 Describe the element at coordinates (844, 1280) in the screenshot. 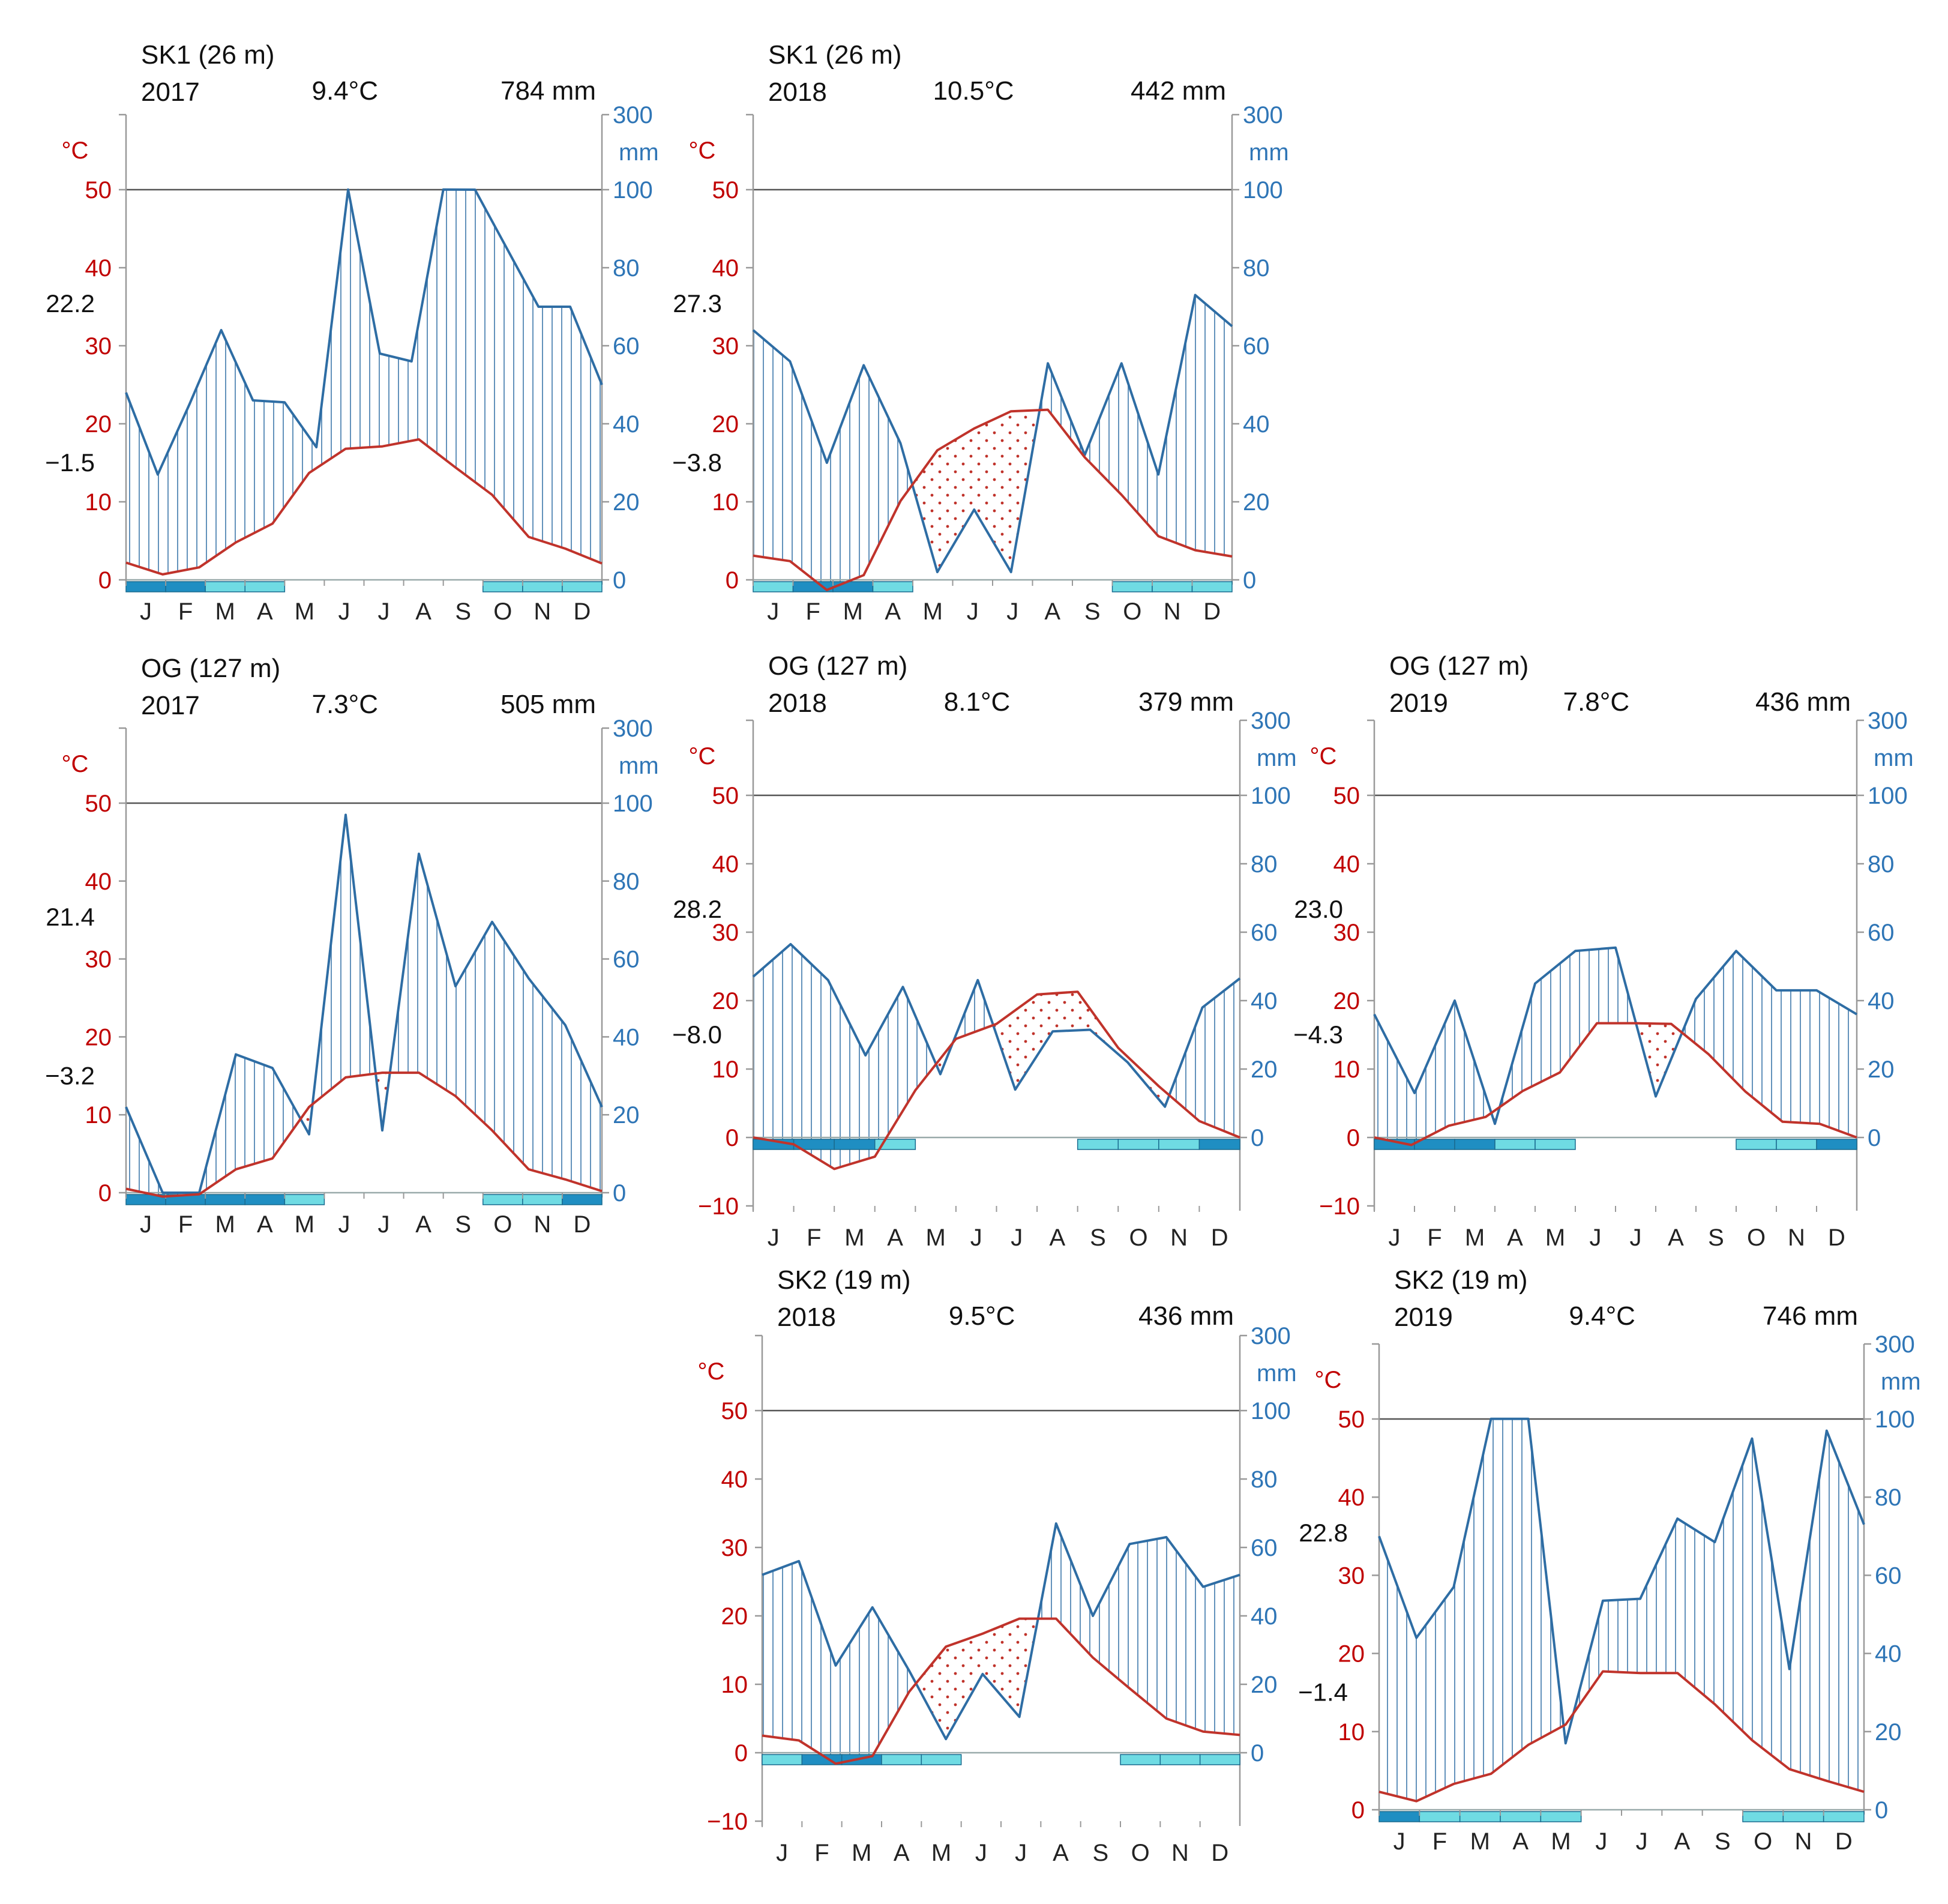

I see `station-label: SK2 (19 m)` at that location.